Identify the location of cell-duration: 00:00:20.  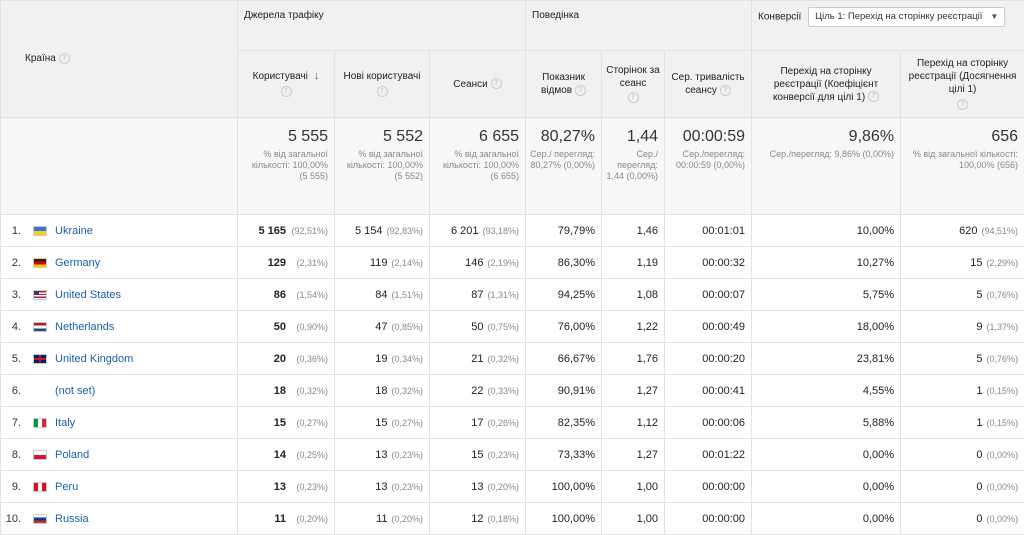
(708, 359).